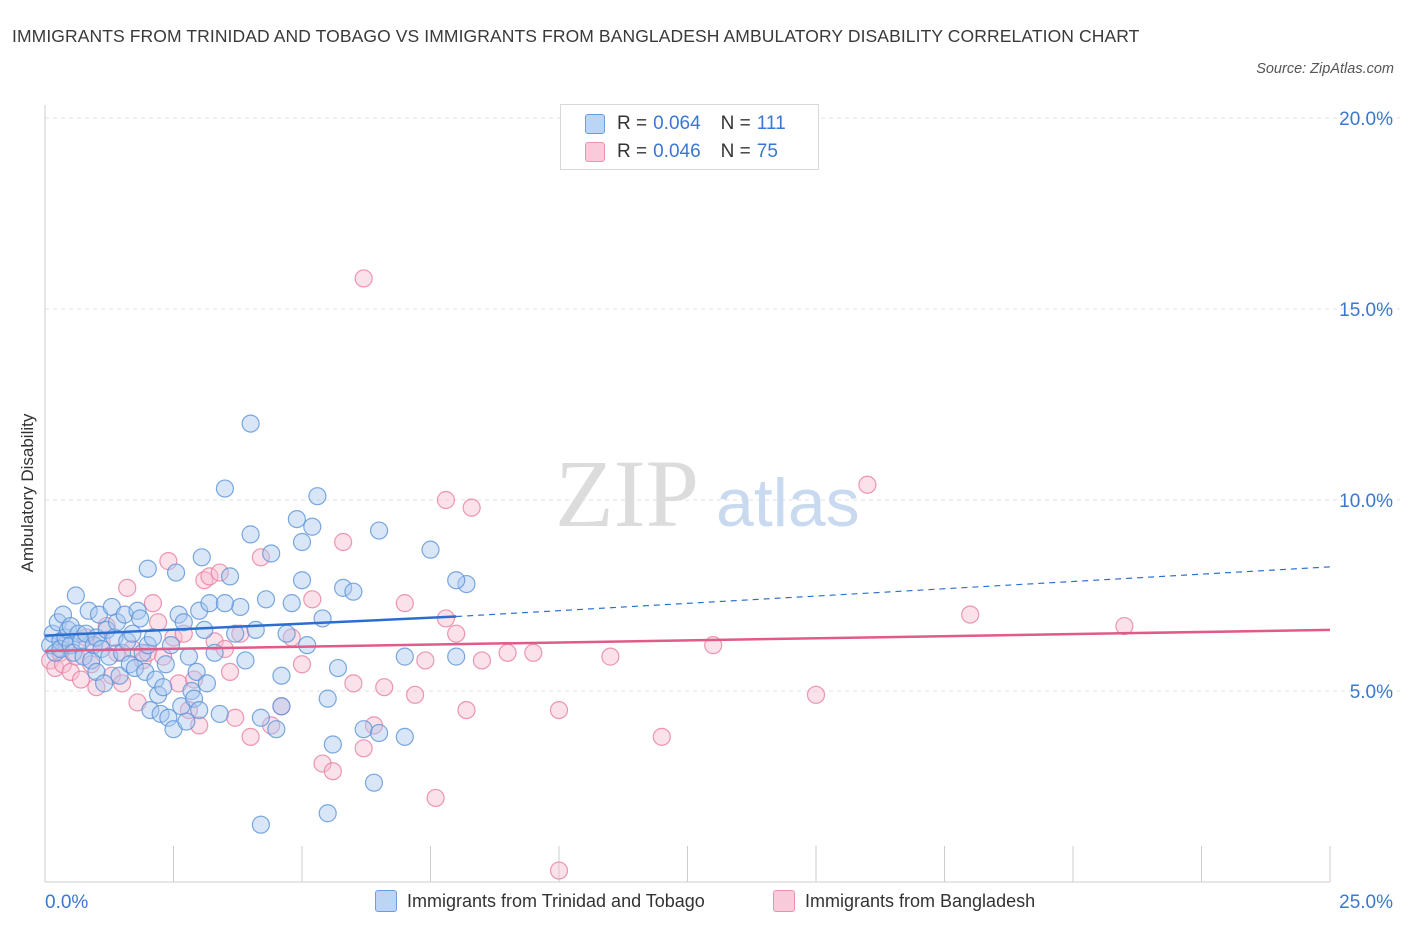 The height and width of the screenshot is (930, 1406). What do you see at coordinates (1366, 119) in the screenshot?
I see `y-tick-label: 20.0%` at bounding box center [1366, 119].